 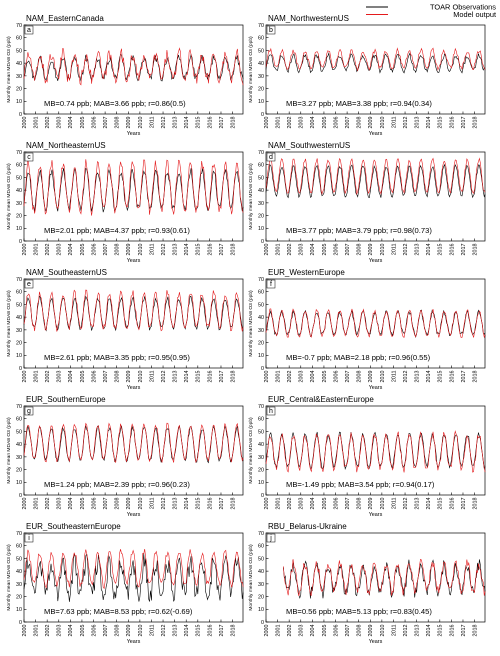 I want to click on panel-title: NAM_SouthwesternUS, so click(x=309, y=145).